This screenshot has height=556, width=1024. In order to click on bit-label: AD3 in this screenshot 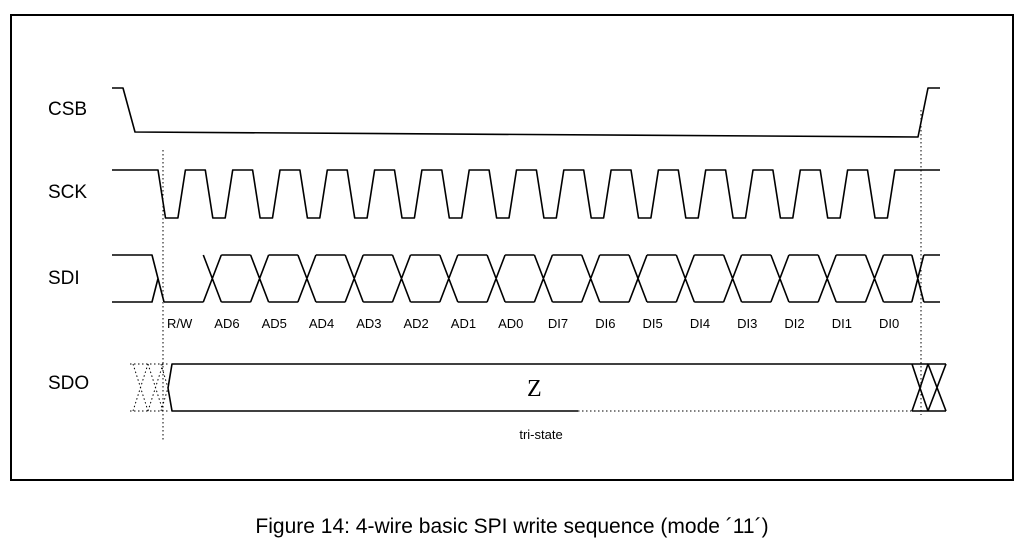, I will do `click(368, 323)`.